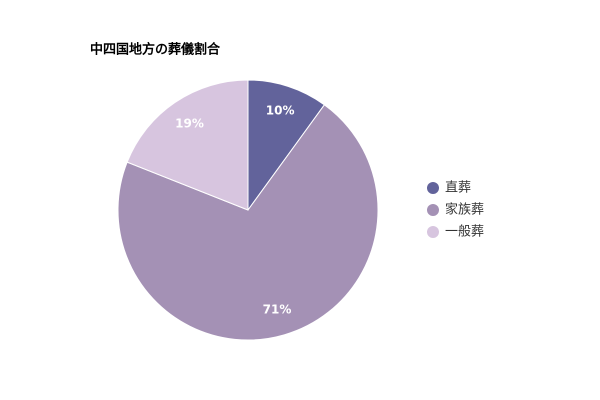 The height and width of the screenshot is (400, 600). Describe the element at coordinates (464, 232) in the screenshot. I see `legend-label: 一般葬` at that location.